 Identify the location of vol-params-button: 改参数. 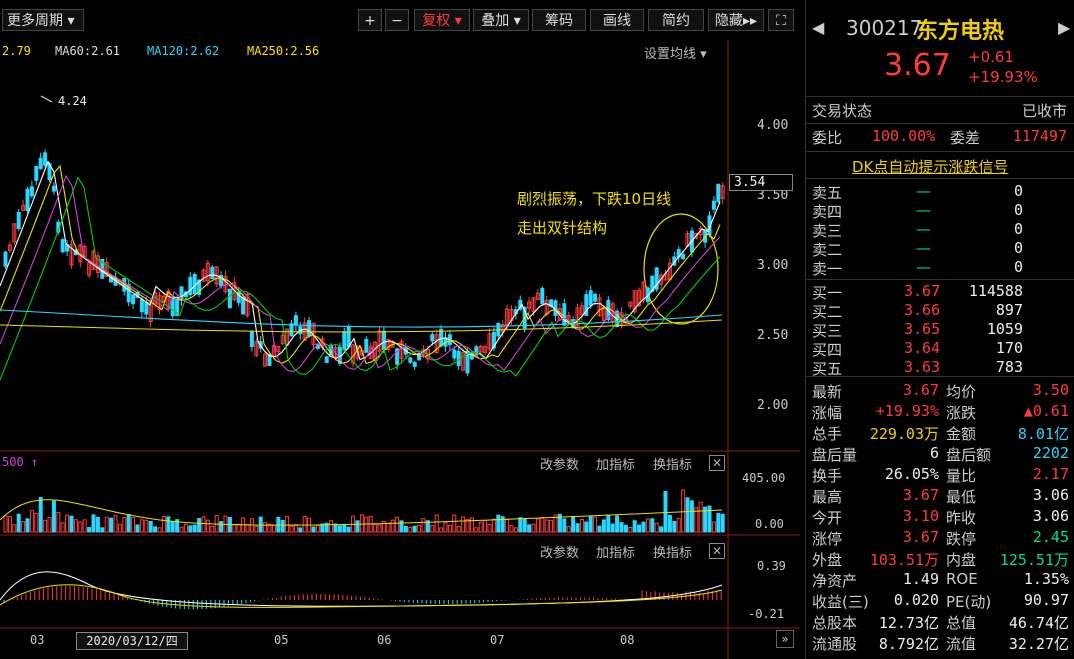
(560, 465).